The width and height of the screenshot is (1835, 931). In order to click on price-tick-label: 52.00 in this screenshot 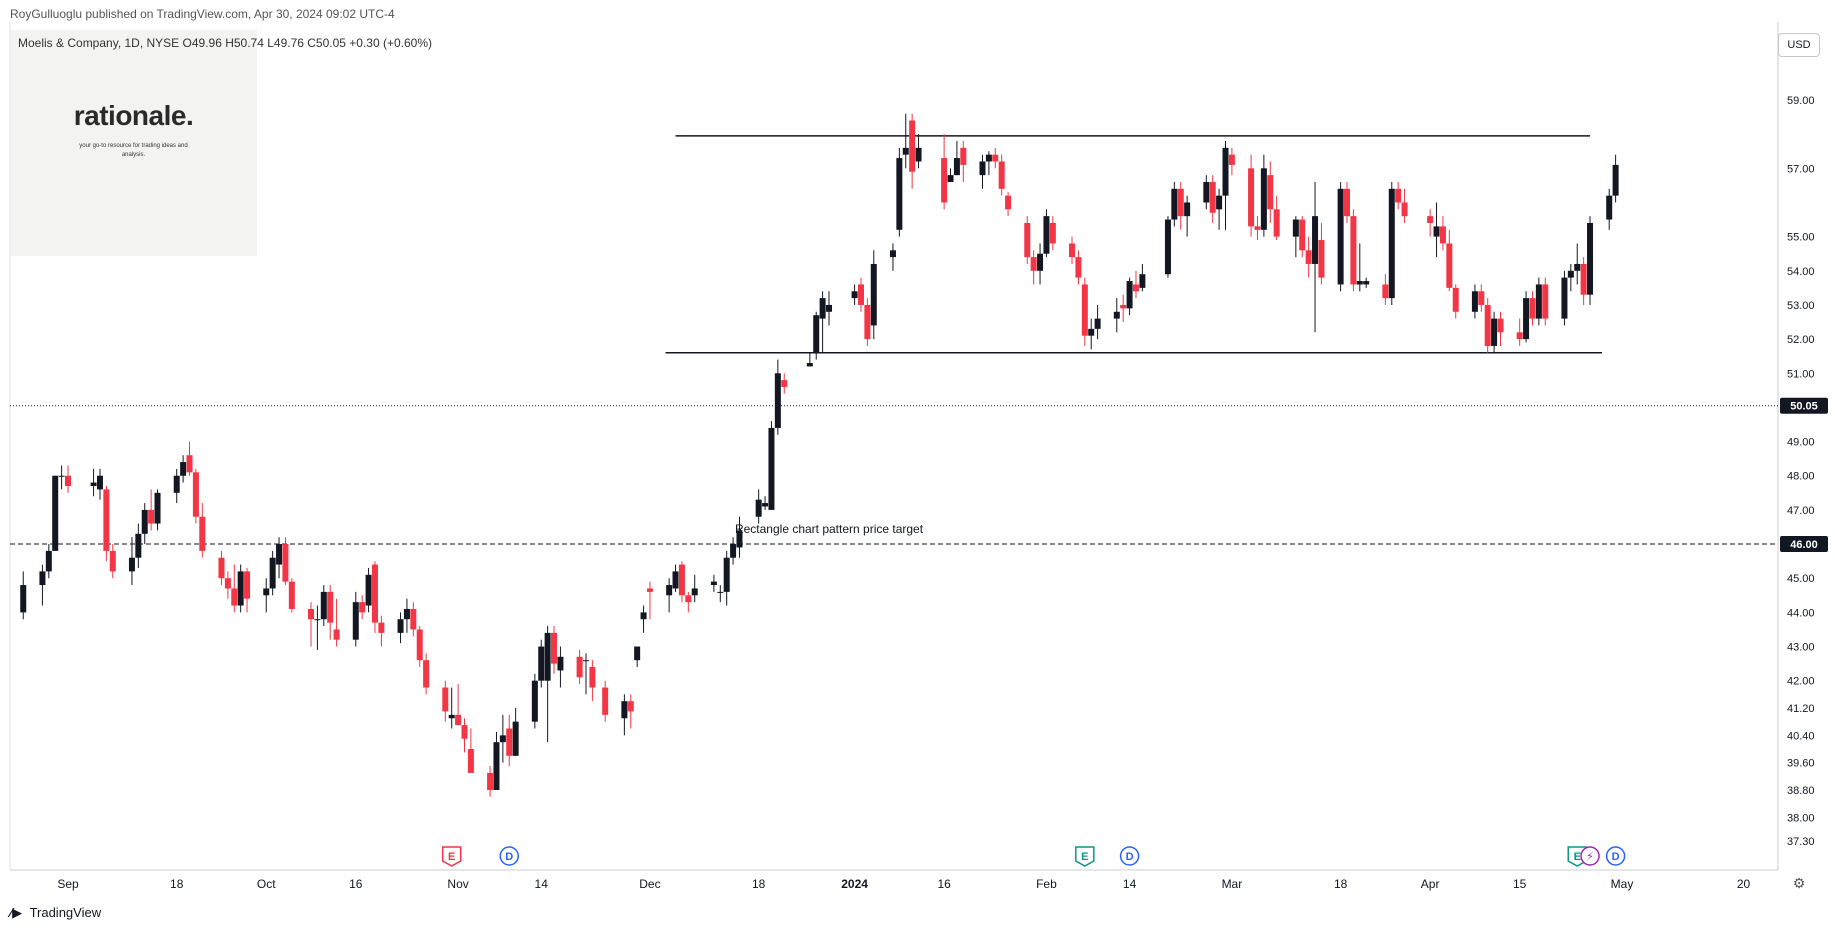, I will do `click(1801, 340)`.